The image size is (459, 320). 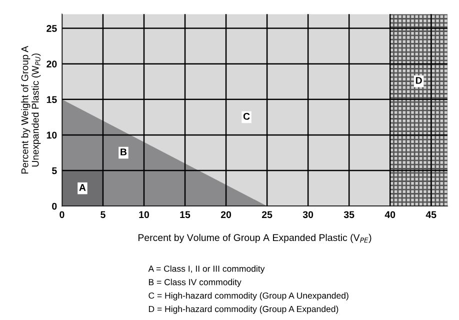 What do you see at coordinates (419, 80) in the screenshot?
I see `band-label: D` at bounding box center [419, 80].